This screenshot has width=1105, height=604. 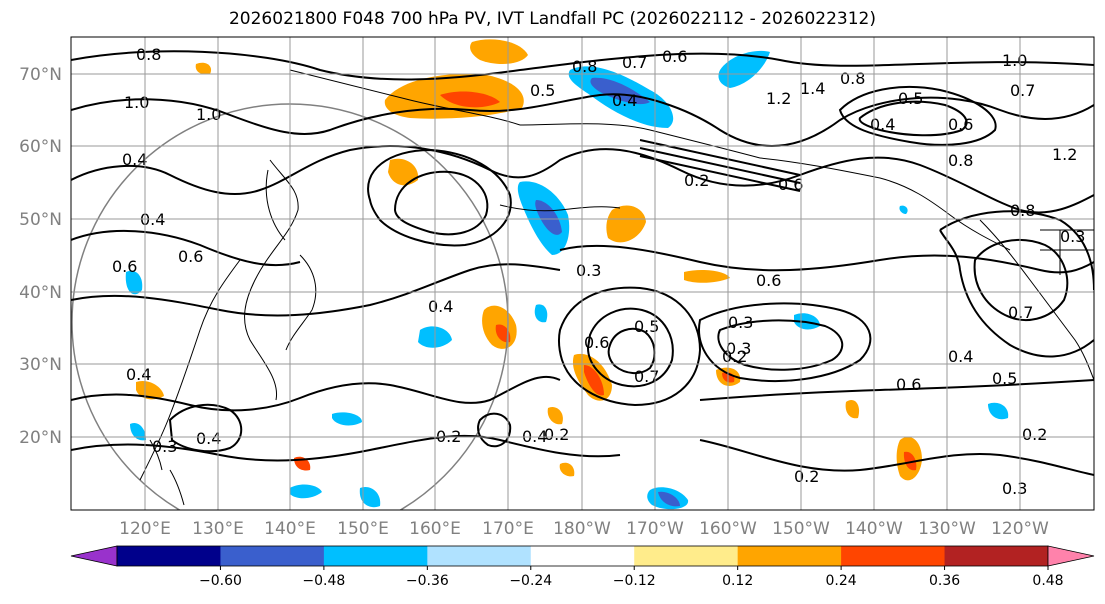 What do you see at coordinates (40, 256) in the screenshot?
I see `latitude-labels: 70°N 60°N 50°N 40°N 30°N 20°N` at bounding box center [40, 256].